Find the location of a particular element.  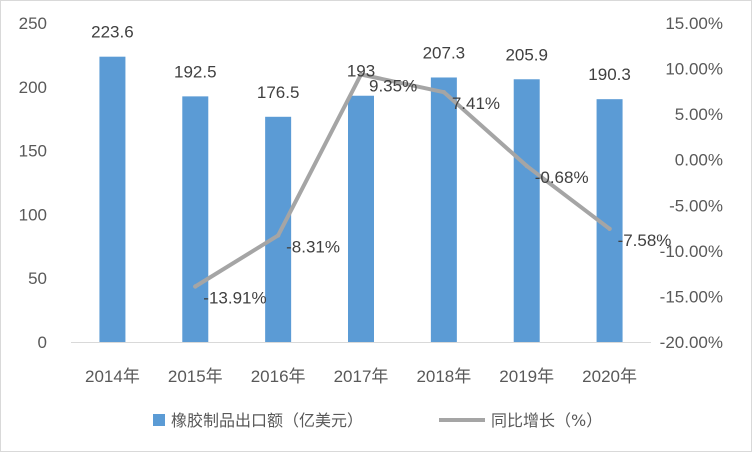

line-value-label: -13.91% is located at coordinates (234, 297).